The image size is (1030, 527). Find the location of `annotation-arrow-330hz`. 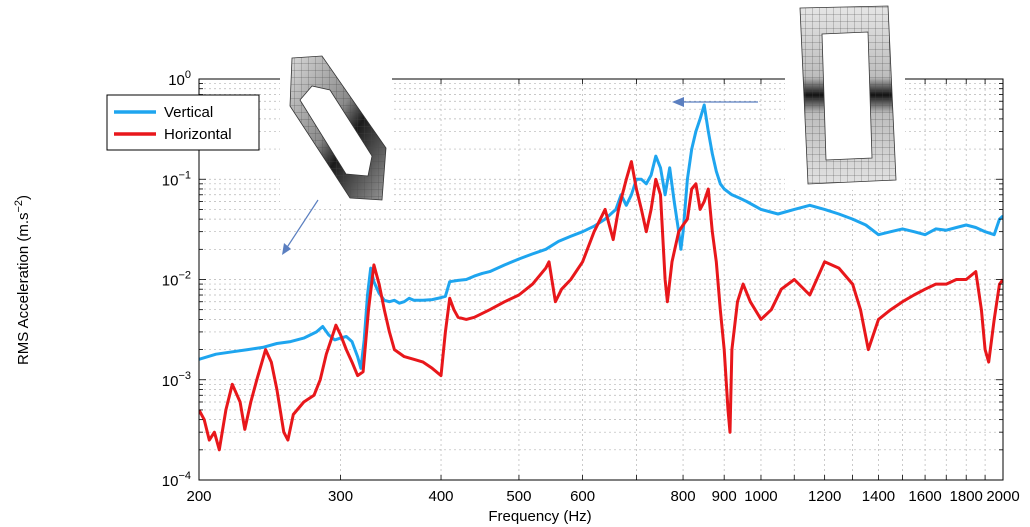

annotation-arrow-330hz is located at coordinates (300, 227).